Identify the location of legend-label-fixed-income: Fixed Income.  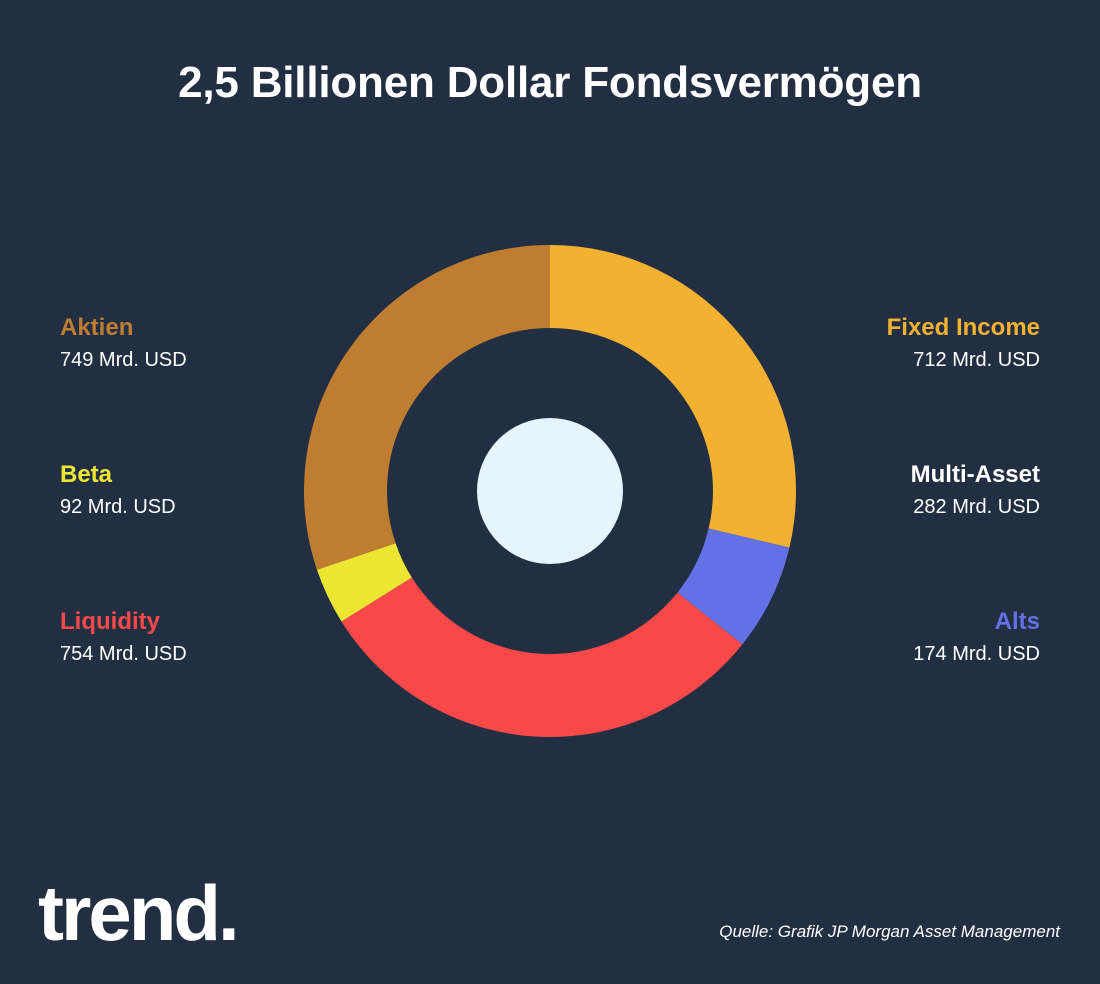
(963, 327).